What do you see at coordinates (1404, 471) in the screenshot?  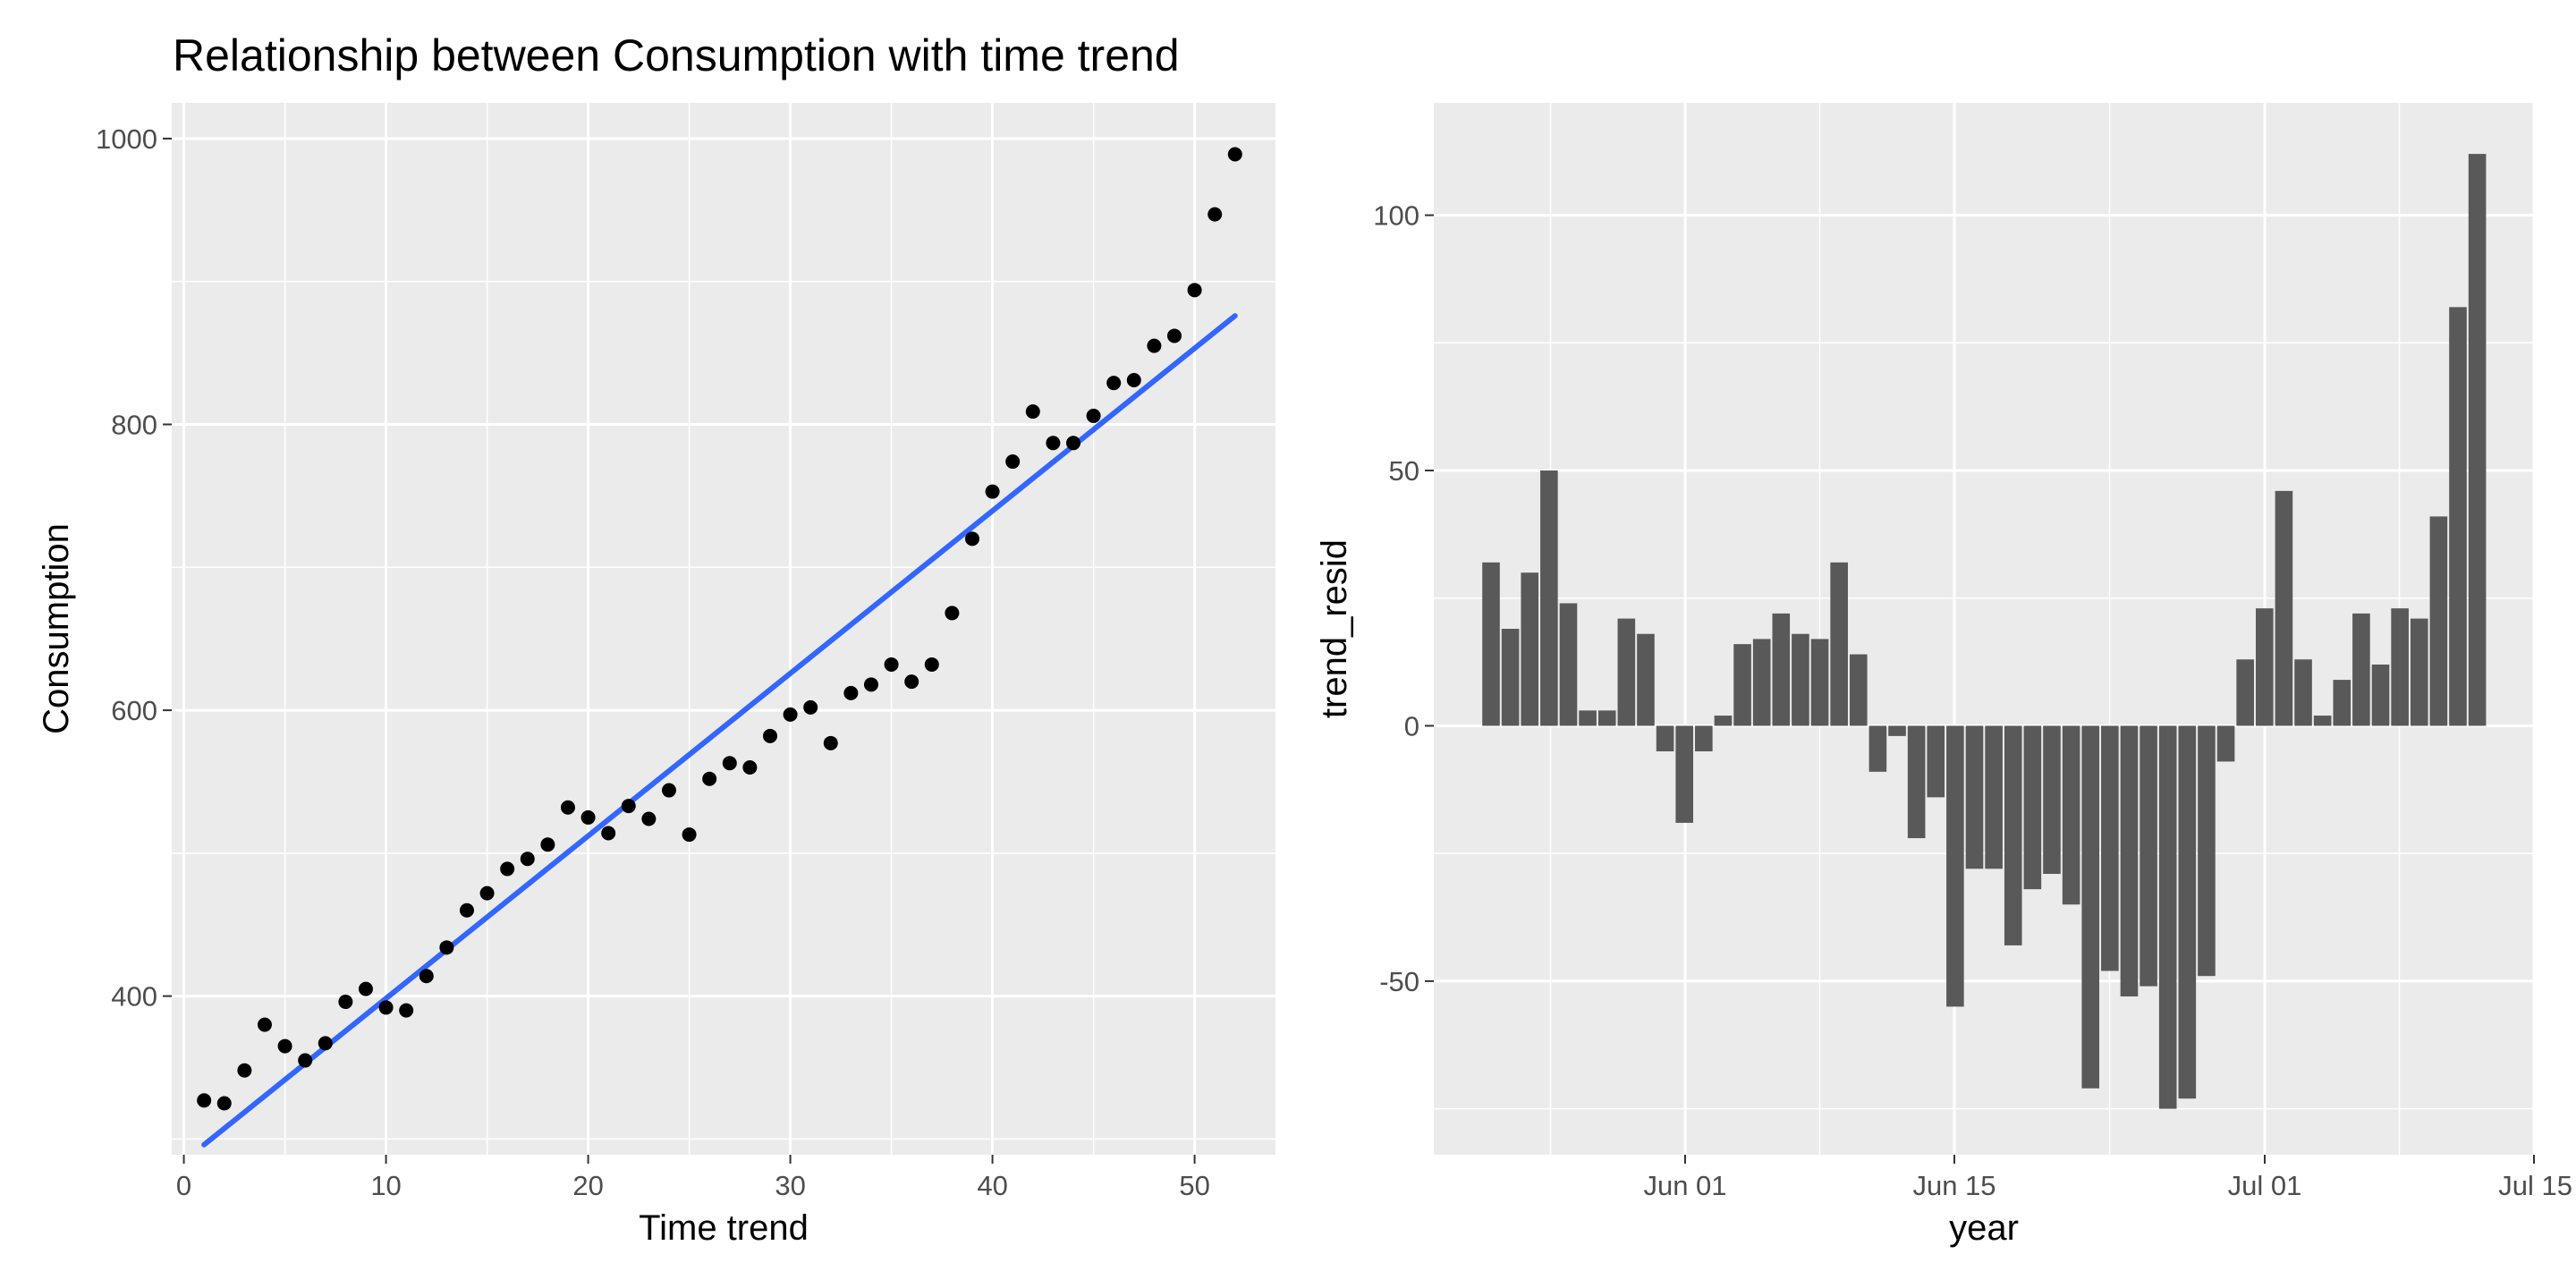 I see `y-tick-label: 50` at bounding box center [1404, 471].